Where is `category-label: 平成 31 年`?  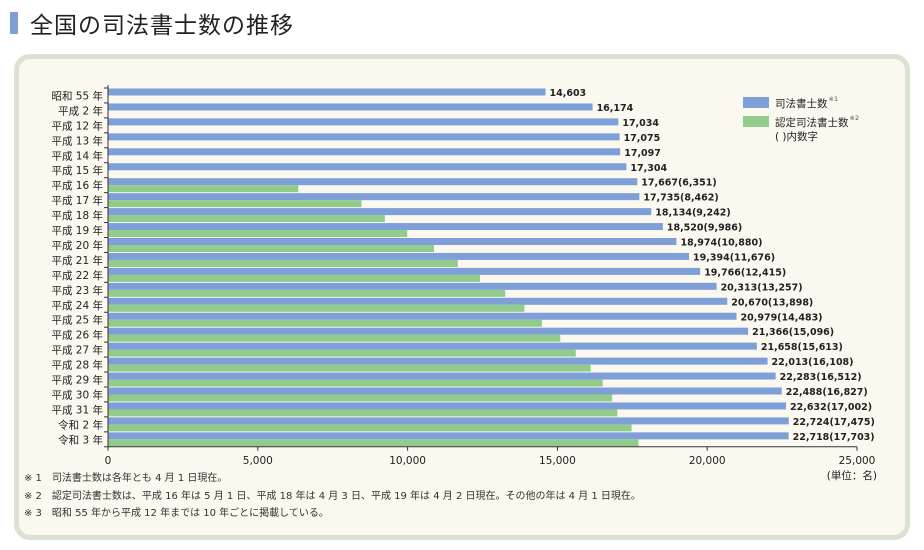
category-label: 平成 31 年 is located at coordinates (77, 409).